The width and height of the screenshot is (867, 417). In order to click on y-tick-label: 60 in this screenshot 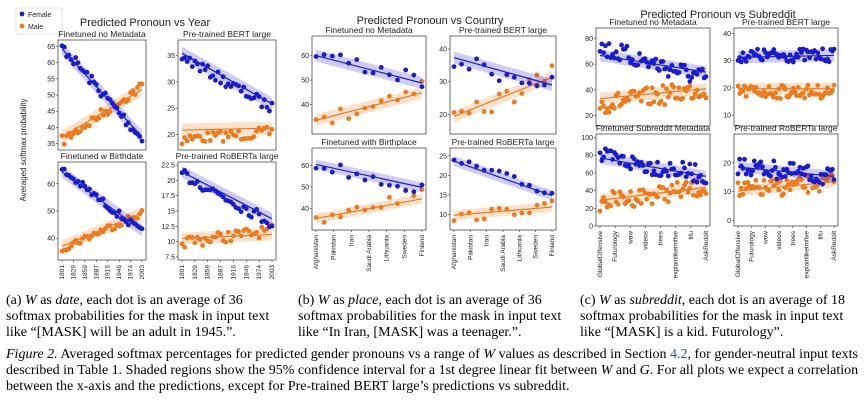, I will do `click(305, 166)`.